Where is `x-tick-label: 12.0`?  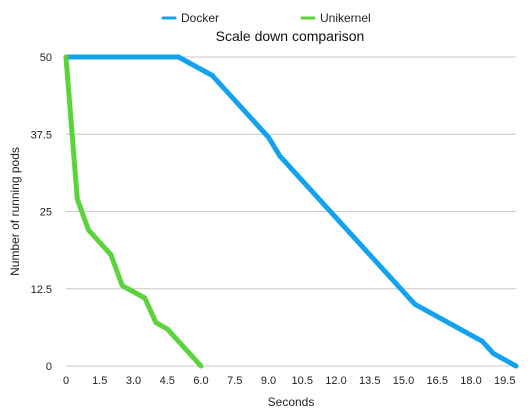 x-tick-label: 12.0 is located at coordinates (335, 381).